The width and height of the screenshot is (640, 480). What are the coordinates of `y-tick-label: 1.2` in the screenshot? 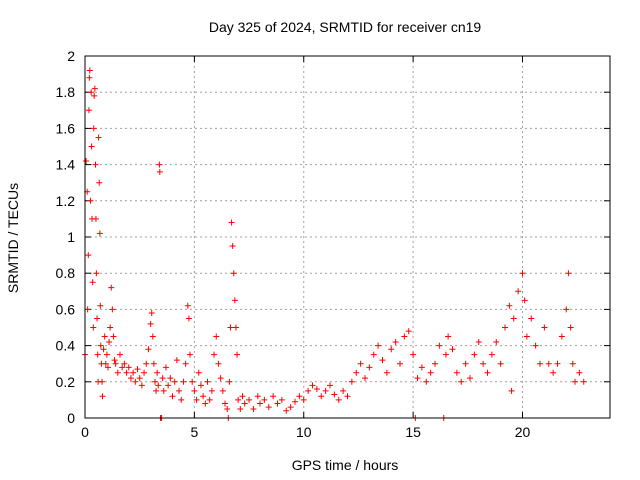 It's located at (66, 201).